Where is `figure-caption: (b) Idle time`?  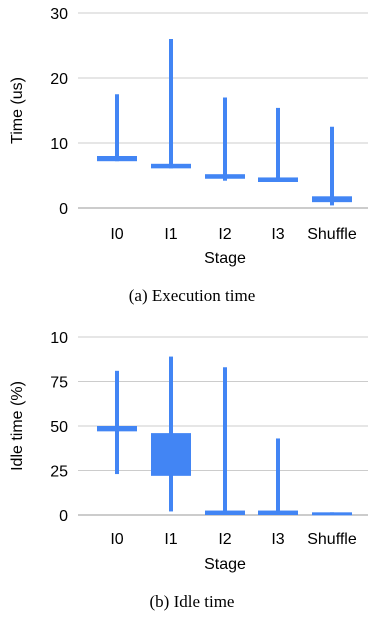
figure-caption: (b) Idle time is located at coordinates (192, 601).